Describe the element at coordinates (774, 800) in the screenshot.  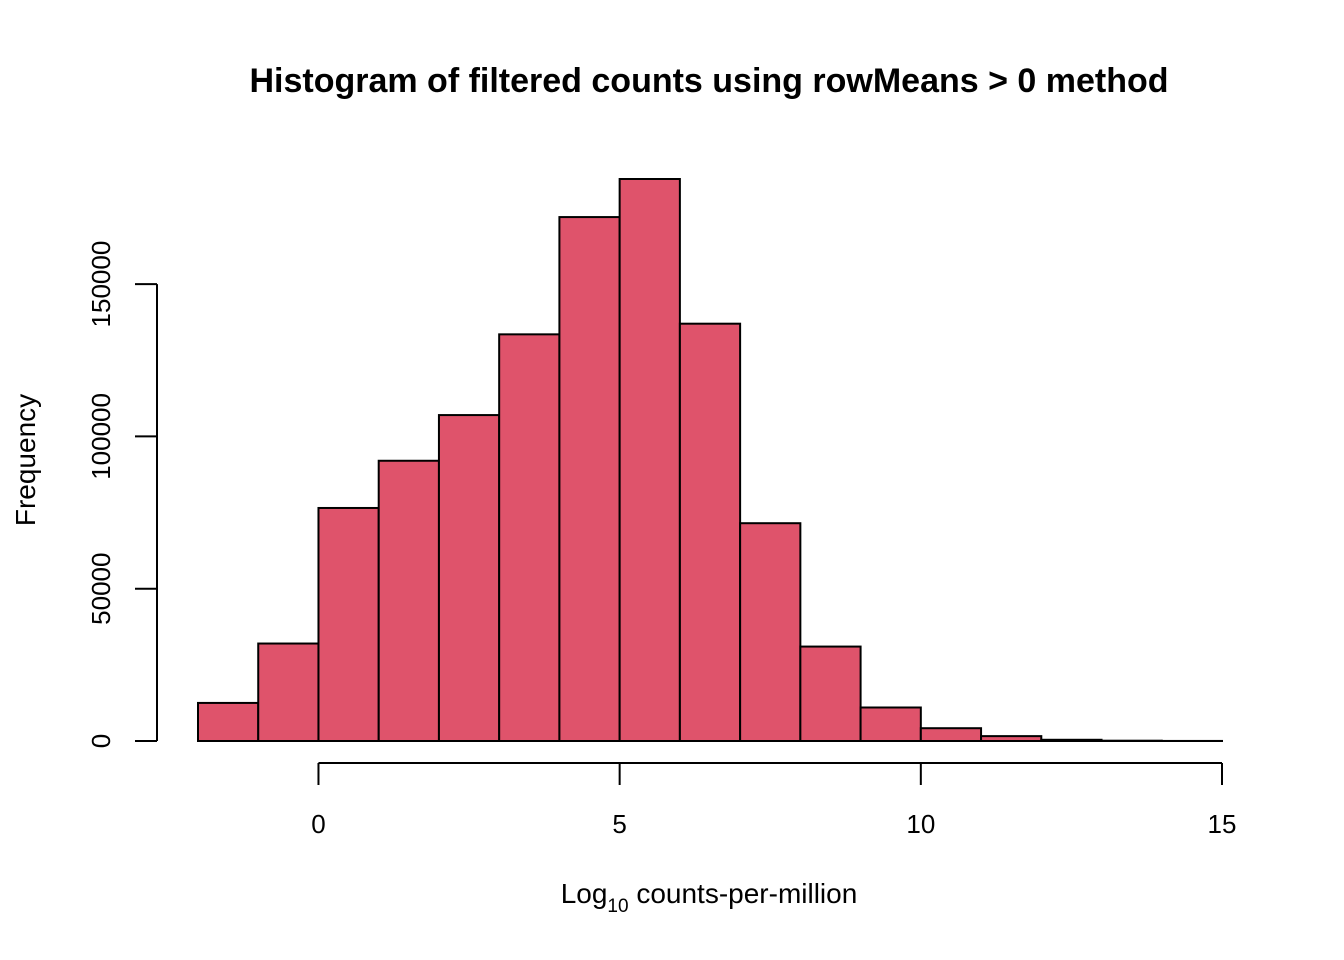
I see `x-axis: 0 5 10 15` at that location.